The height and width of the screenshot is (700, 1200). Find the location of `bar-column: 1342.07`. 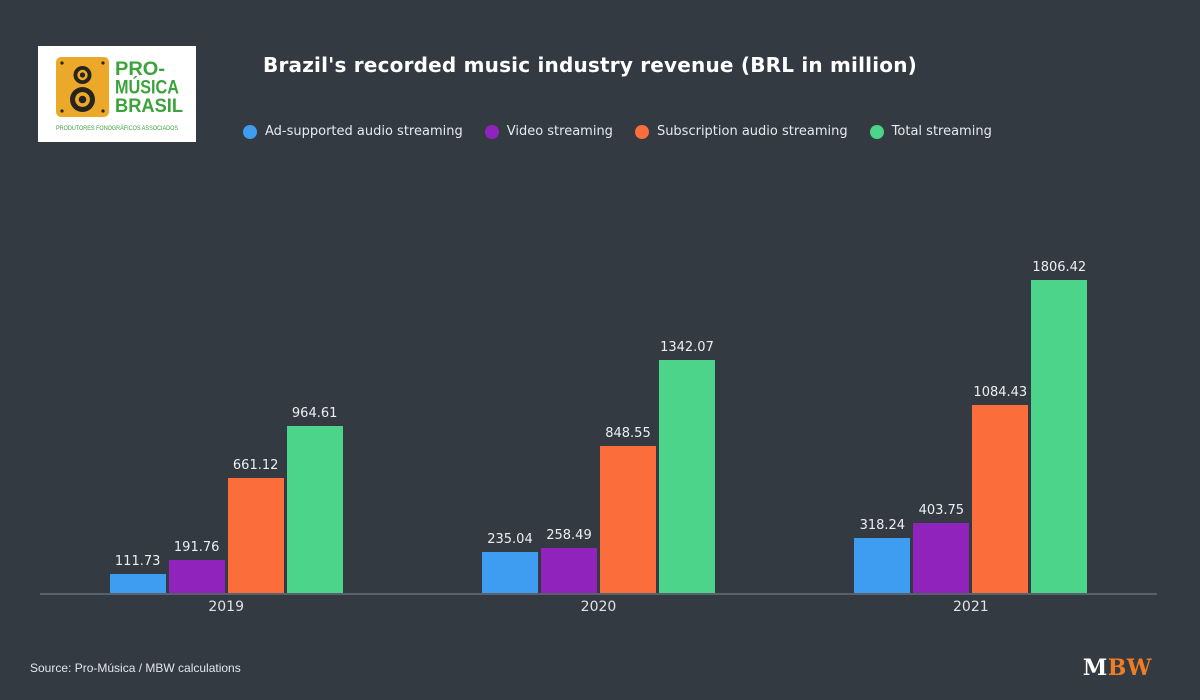

bar-column: 1342.07 is located at coordinates (686, 466).